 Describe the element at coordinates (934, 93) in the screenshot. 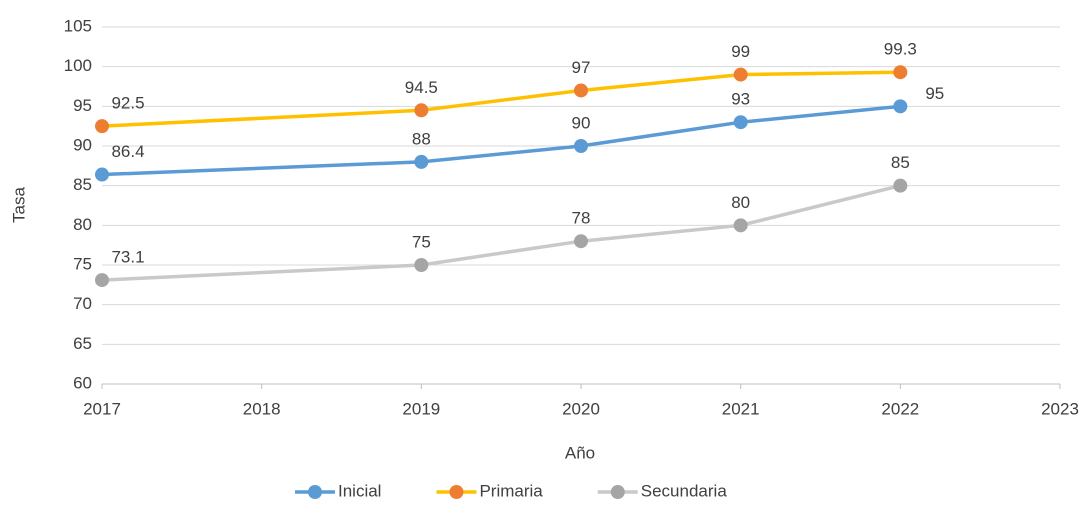

I see `data-label: 95` at that location.